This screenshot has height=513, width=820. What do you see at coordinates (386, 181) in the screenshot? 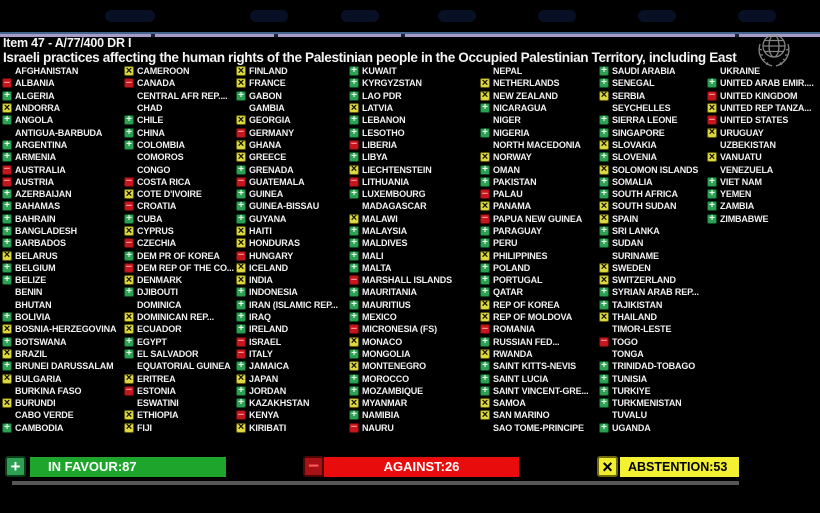
I see `country-name: LITHUANIA` at bounding box center [386, 181].